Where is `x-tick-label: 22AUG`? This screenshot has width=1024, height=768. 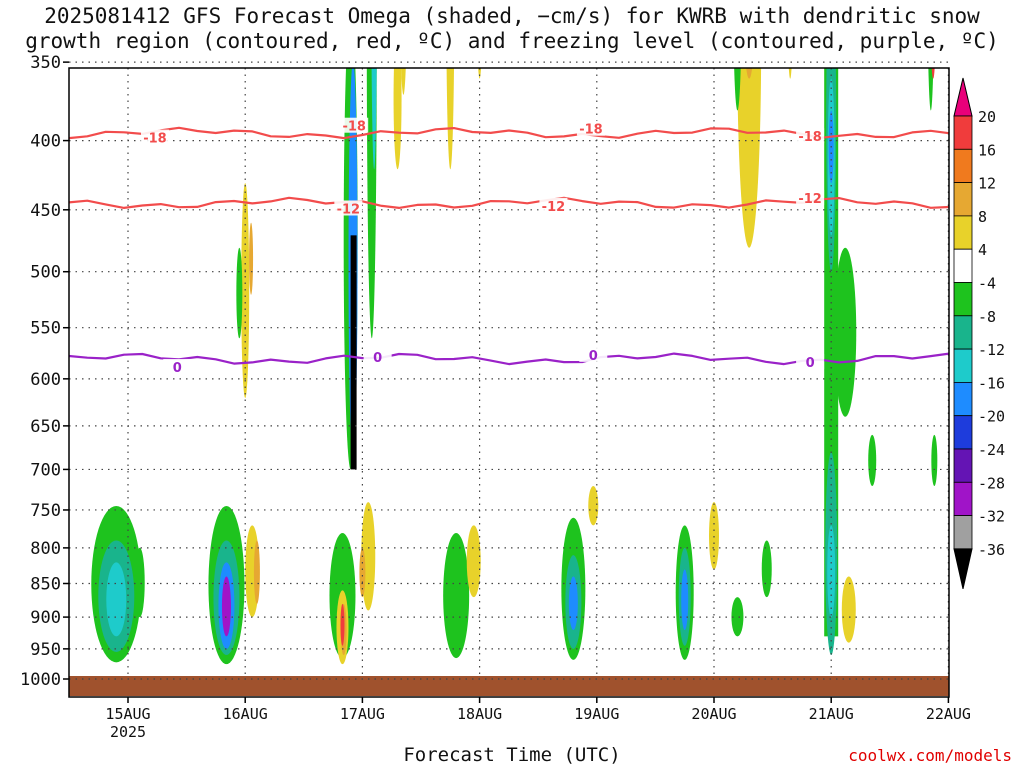 x-tick-label: 22AUG is located at coordinates (948, 714).